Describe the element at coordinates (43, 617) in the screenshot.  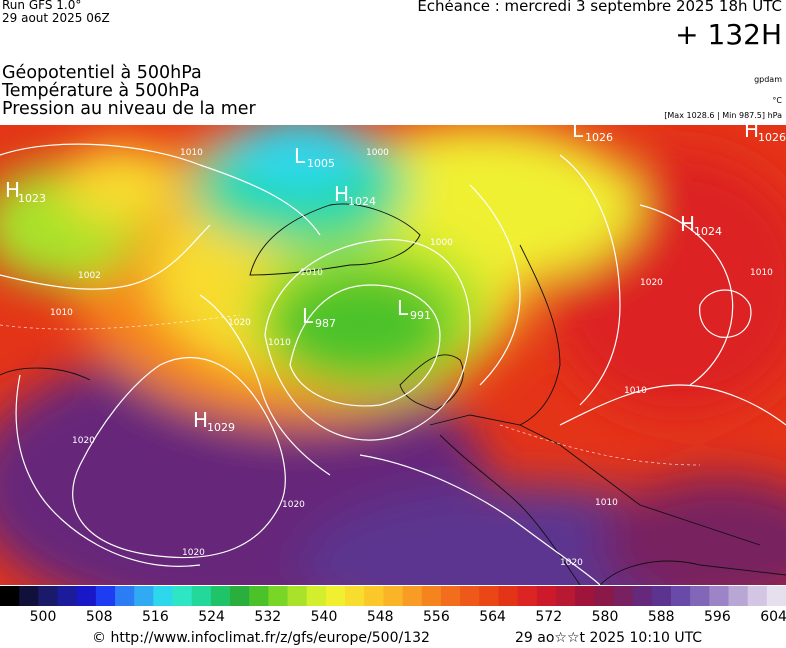
I see `color-scale-tick-label: 500` at that location.